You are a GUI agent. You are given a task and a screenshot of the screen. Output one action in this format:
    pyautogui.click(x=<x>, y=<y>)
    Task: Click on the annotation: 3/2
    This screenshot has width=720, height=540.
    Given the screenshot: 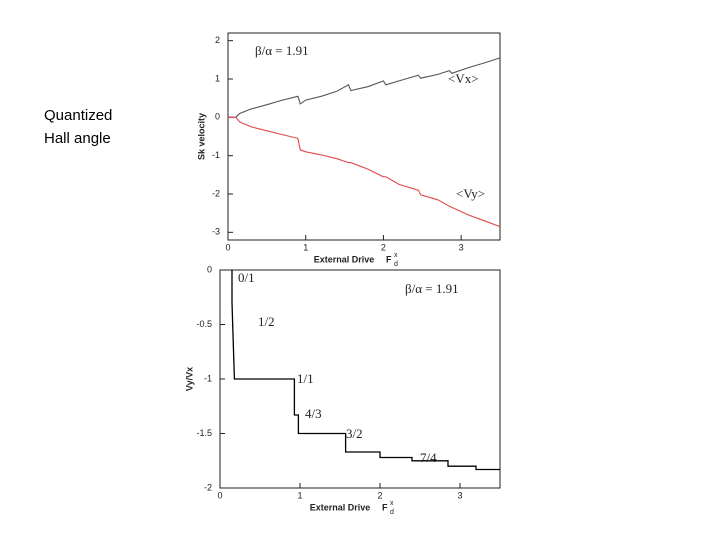 What is the action you would take?
    pyautogui.click(x=354, y=433)
    